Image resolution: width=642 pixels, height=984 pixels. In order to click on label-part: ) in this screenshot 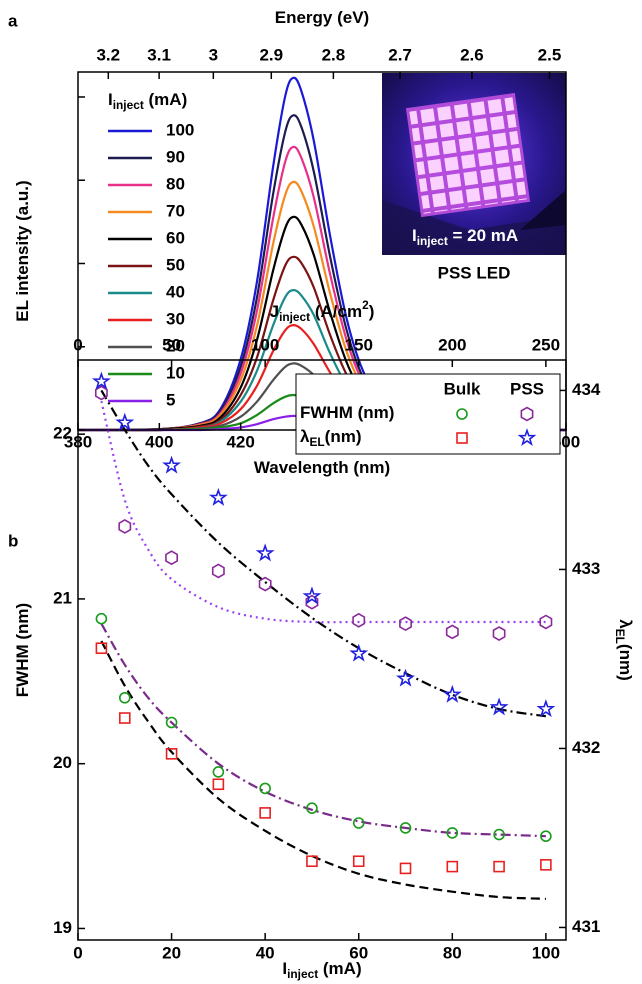, I will do `click(372, 311)`.